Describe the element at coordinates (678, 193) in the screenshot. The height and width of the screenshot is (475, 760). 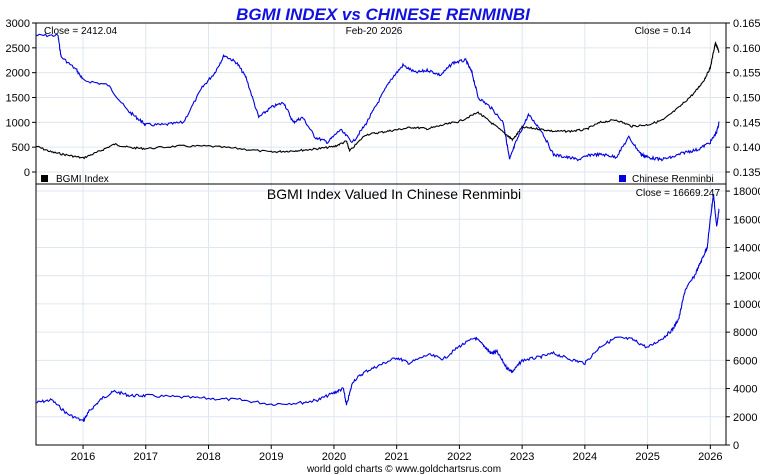
I see `bottom-close-label: Close = 16669.247` at that location.